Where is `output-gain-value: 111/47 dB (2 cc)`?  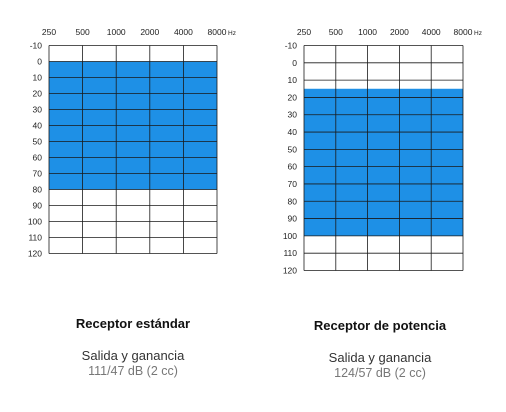
output-gain-value: 111/47 dB (2 cc) is located at coordinates (133, 371).